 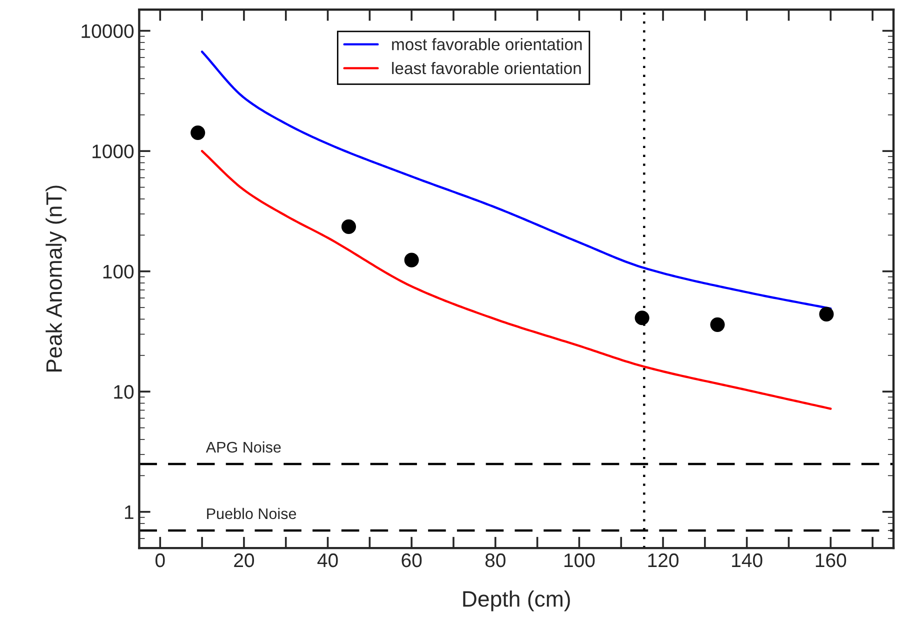 What do you see at coordinates (516, 601) in the screenshot?
I see `x-axis-title: Depth (cm)` at bounding box center [516, 601].